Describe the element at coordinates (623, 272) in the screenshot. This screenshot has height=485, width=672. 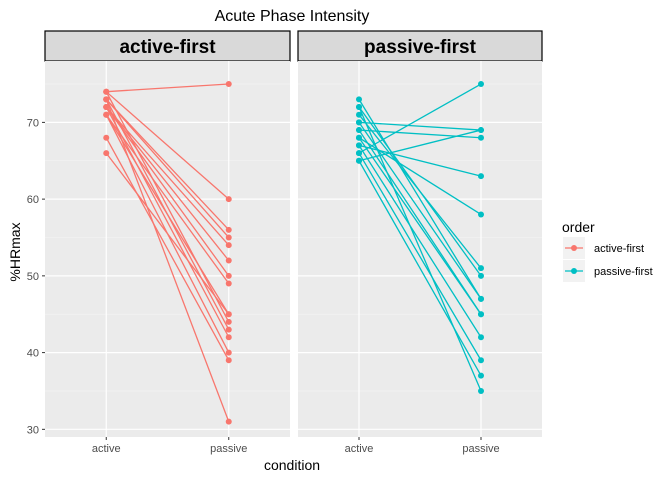
I see `legend-label: passive-first` at that location.